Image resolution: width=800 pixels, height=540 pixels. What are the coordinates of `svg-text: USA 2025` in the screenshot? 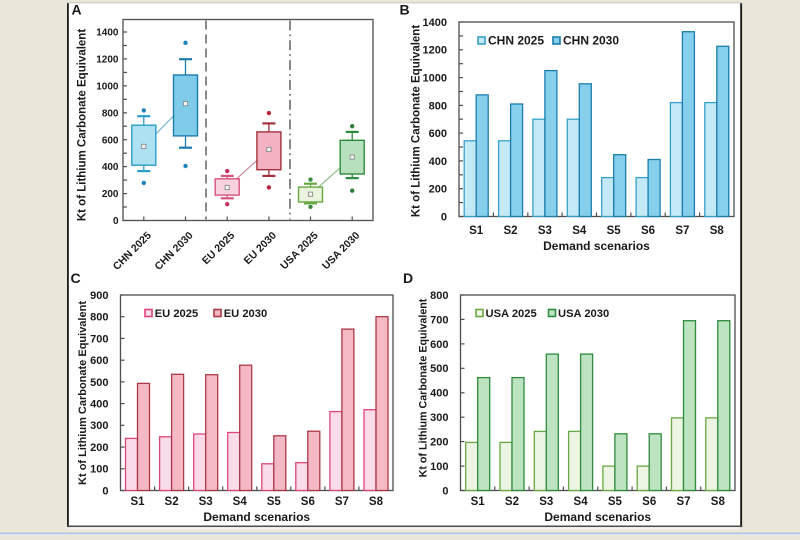 It's located at (511, 314).